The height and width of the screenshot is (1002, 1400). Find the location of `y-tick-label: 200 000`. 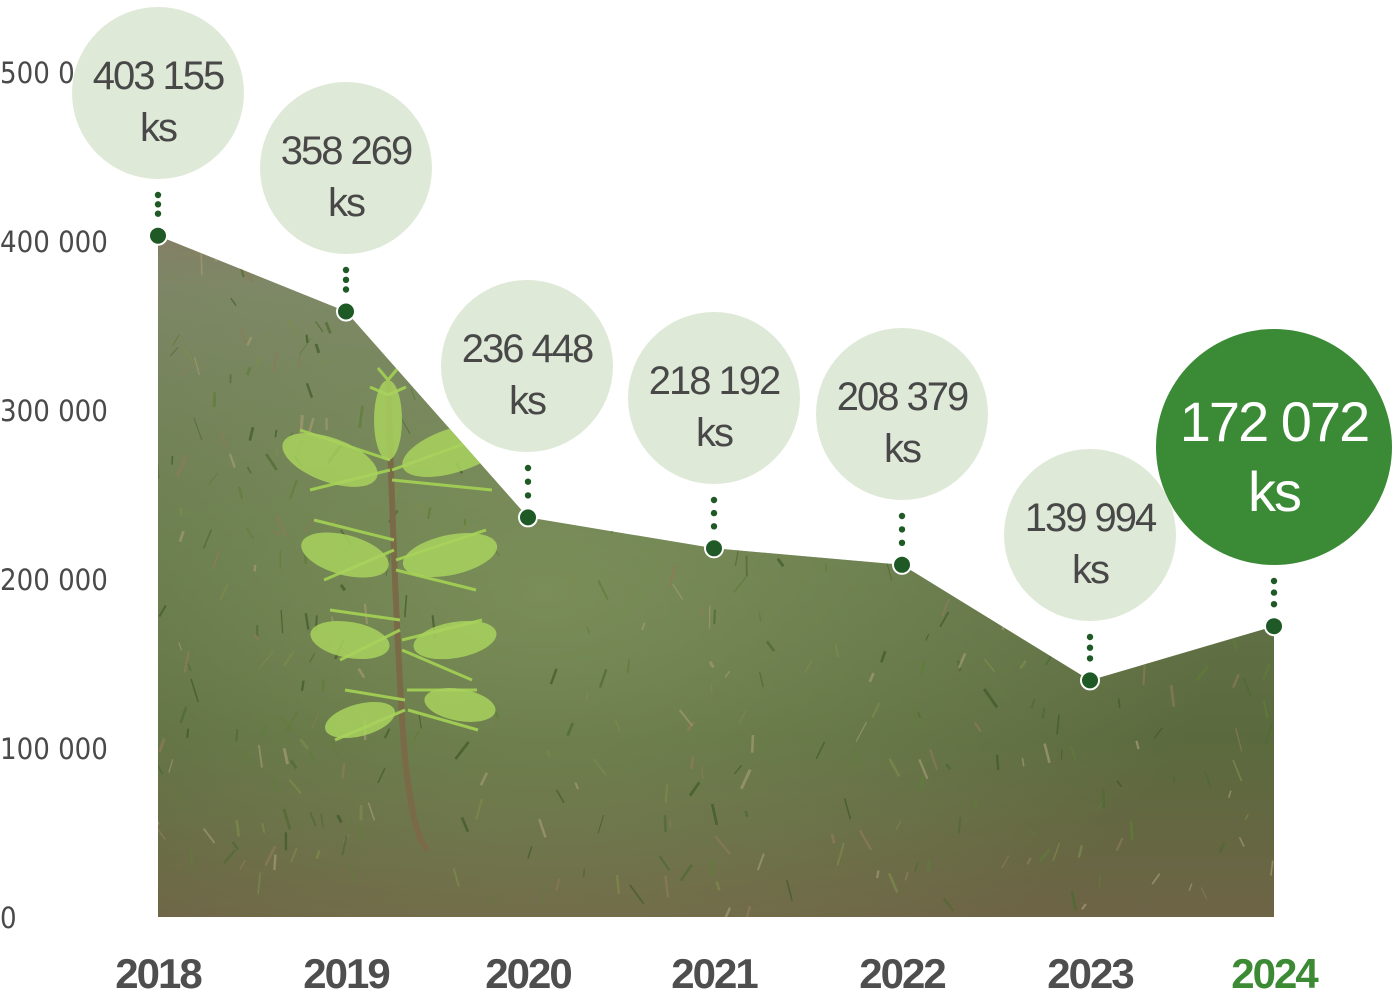

y-tick-label: 200 000 is located at coordinates (54, 580).